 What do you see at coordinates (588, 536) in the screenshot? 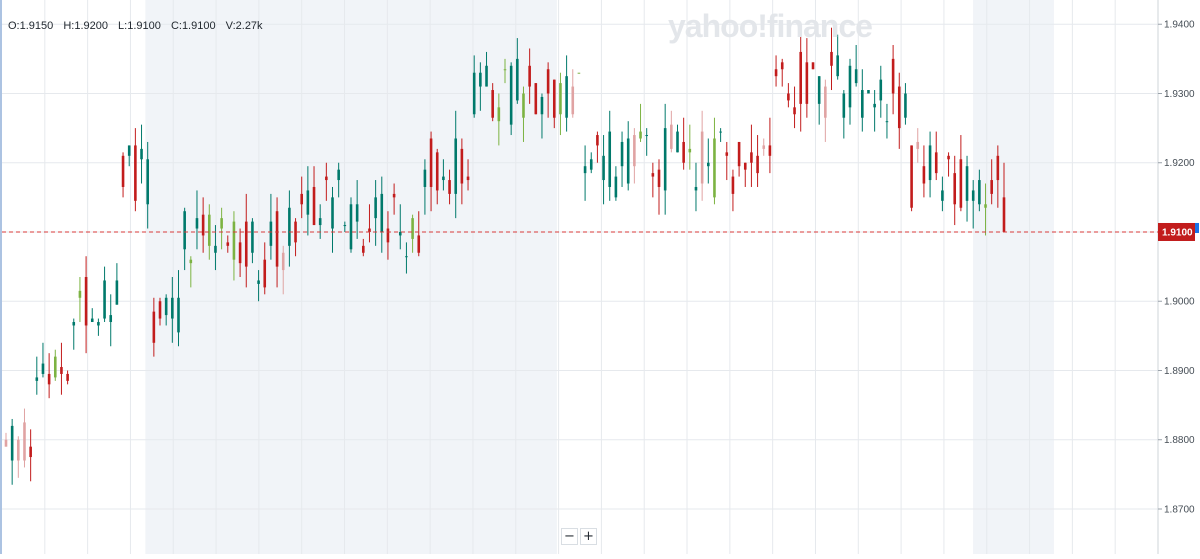
I see `zoom-in-button: +` at bounding box center [588, 536].